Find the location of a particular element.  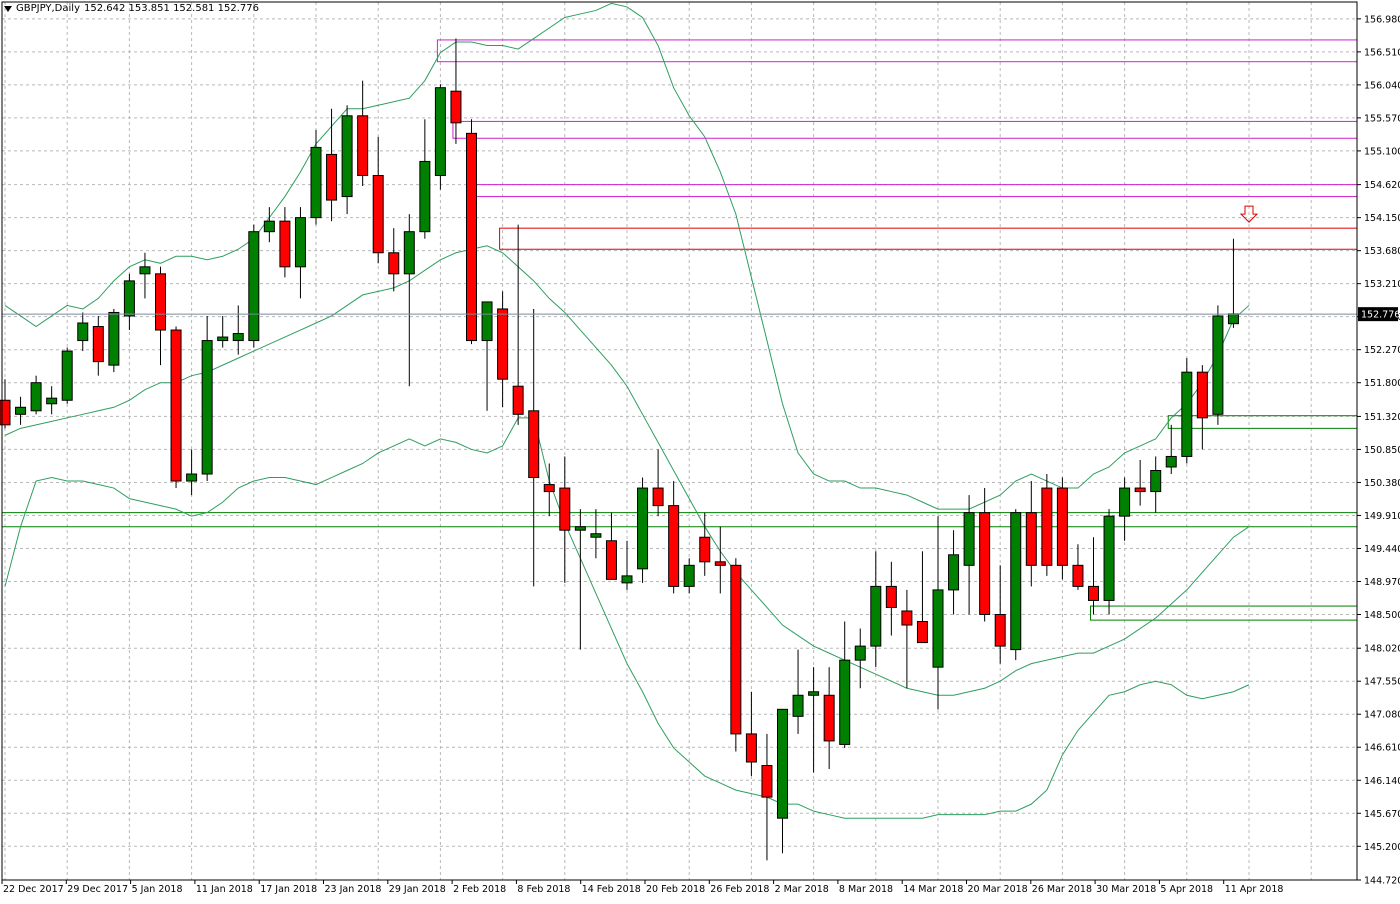

current-price-label: 152.776 is located at coordinates (1380, 315).